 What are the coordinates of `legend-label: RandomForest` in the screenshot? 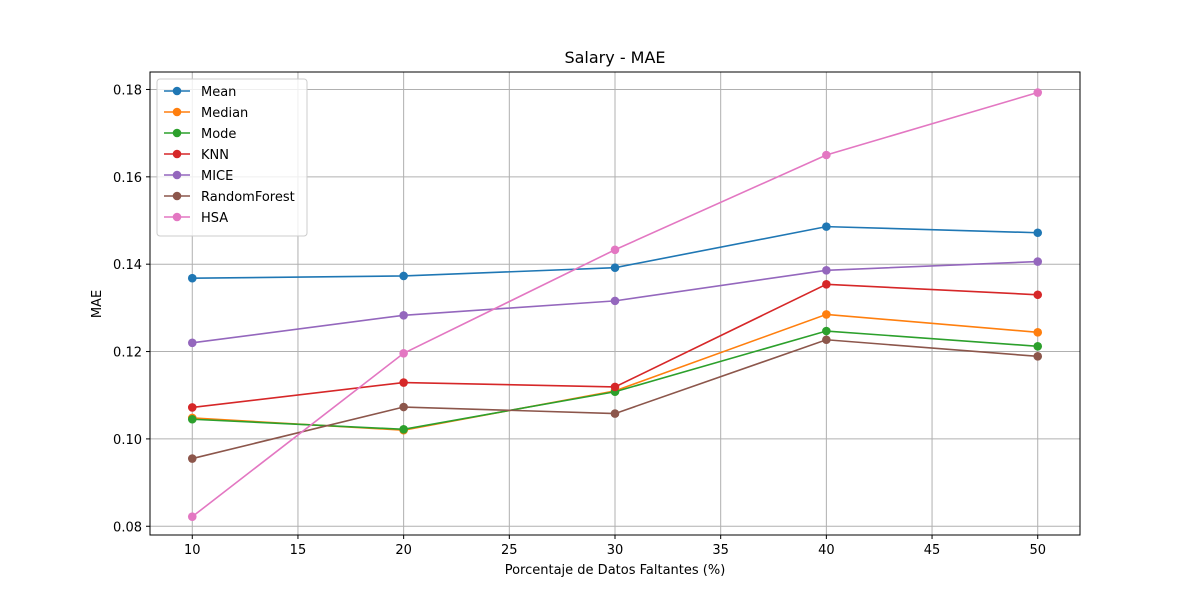 It's located at (248, 197).